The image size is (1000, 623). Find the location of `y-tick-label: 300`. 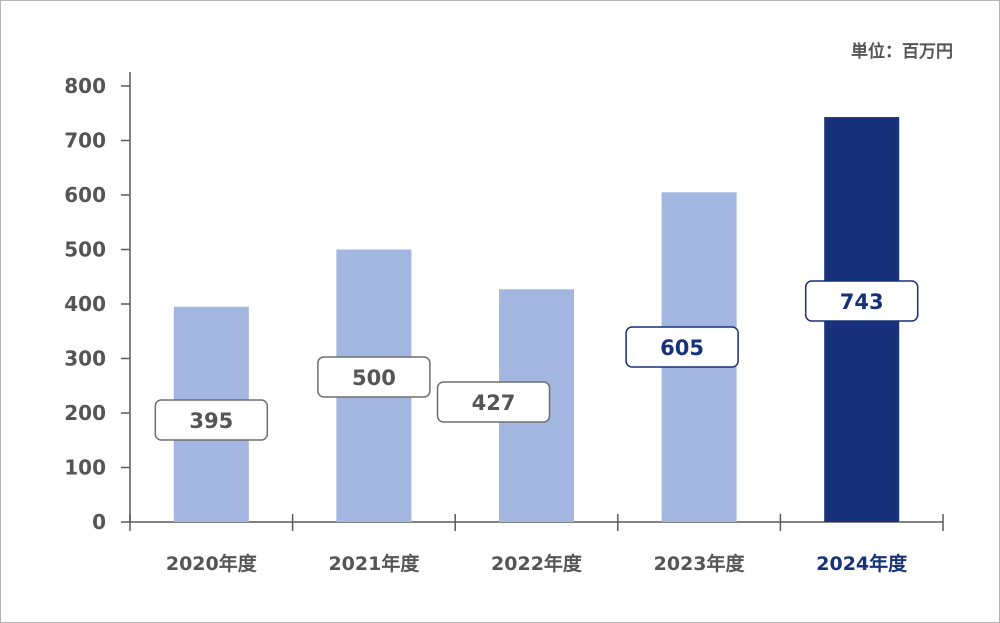

y-tick-label: 300 is located at coordinates (85, 359).